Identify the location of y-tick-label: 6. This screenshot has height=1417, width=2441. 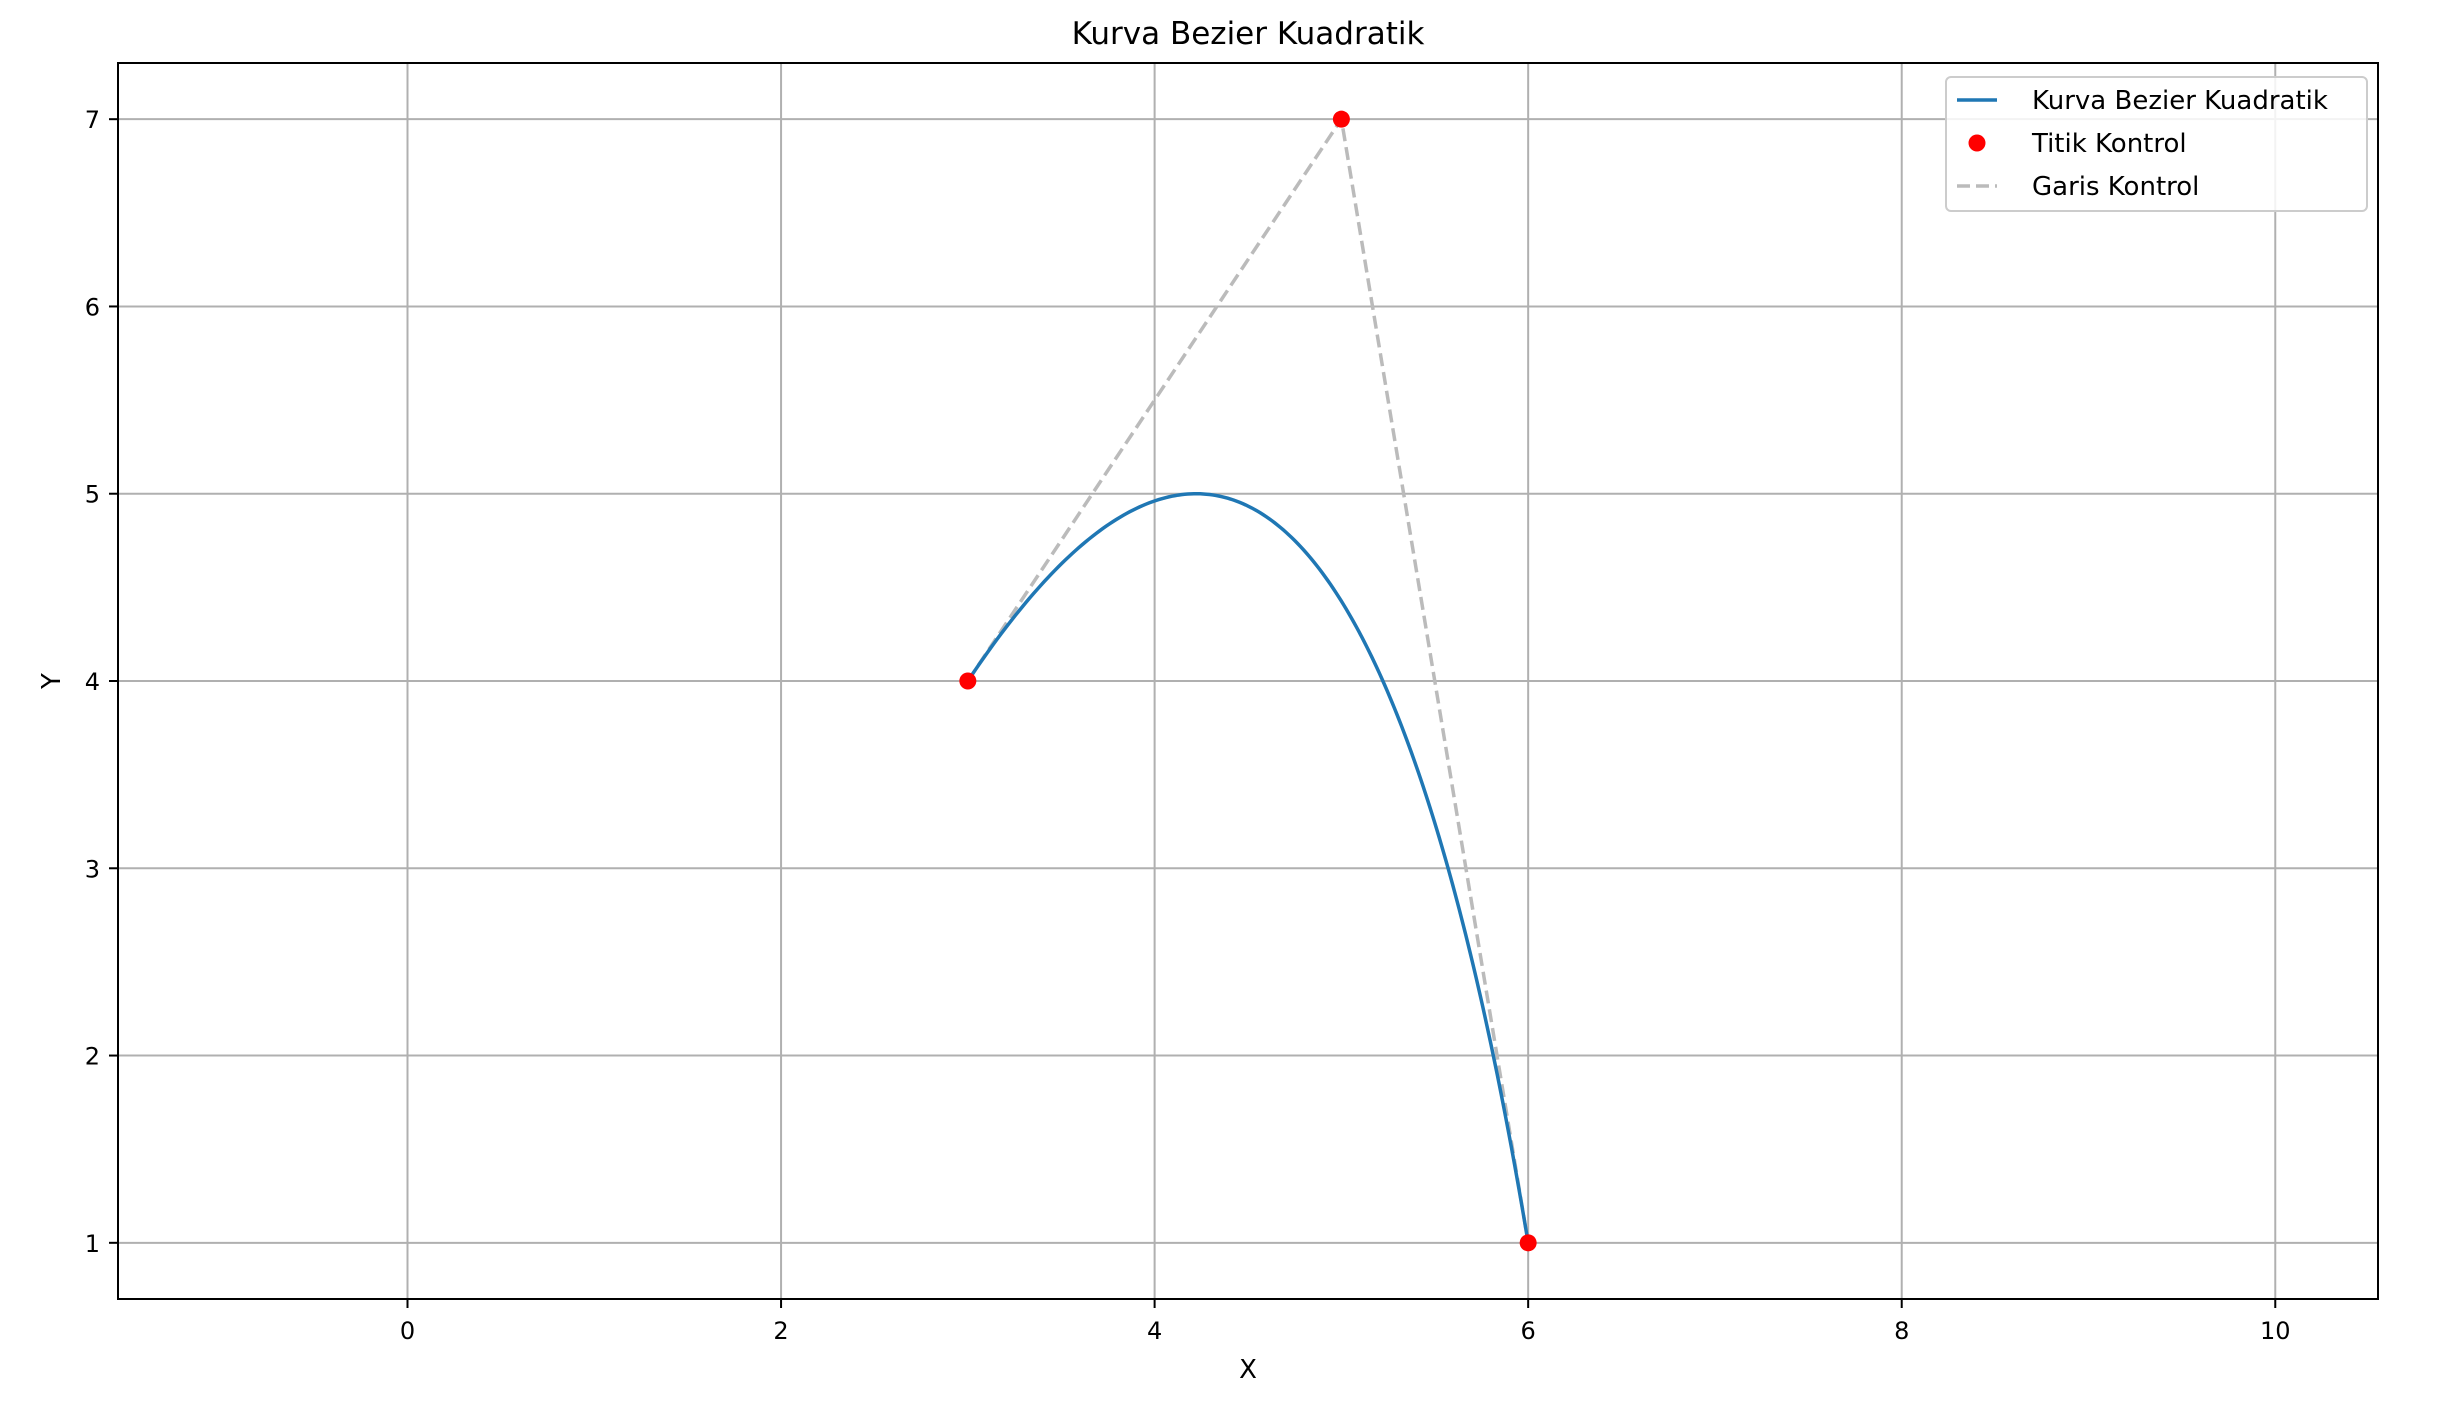
(92, 307).